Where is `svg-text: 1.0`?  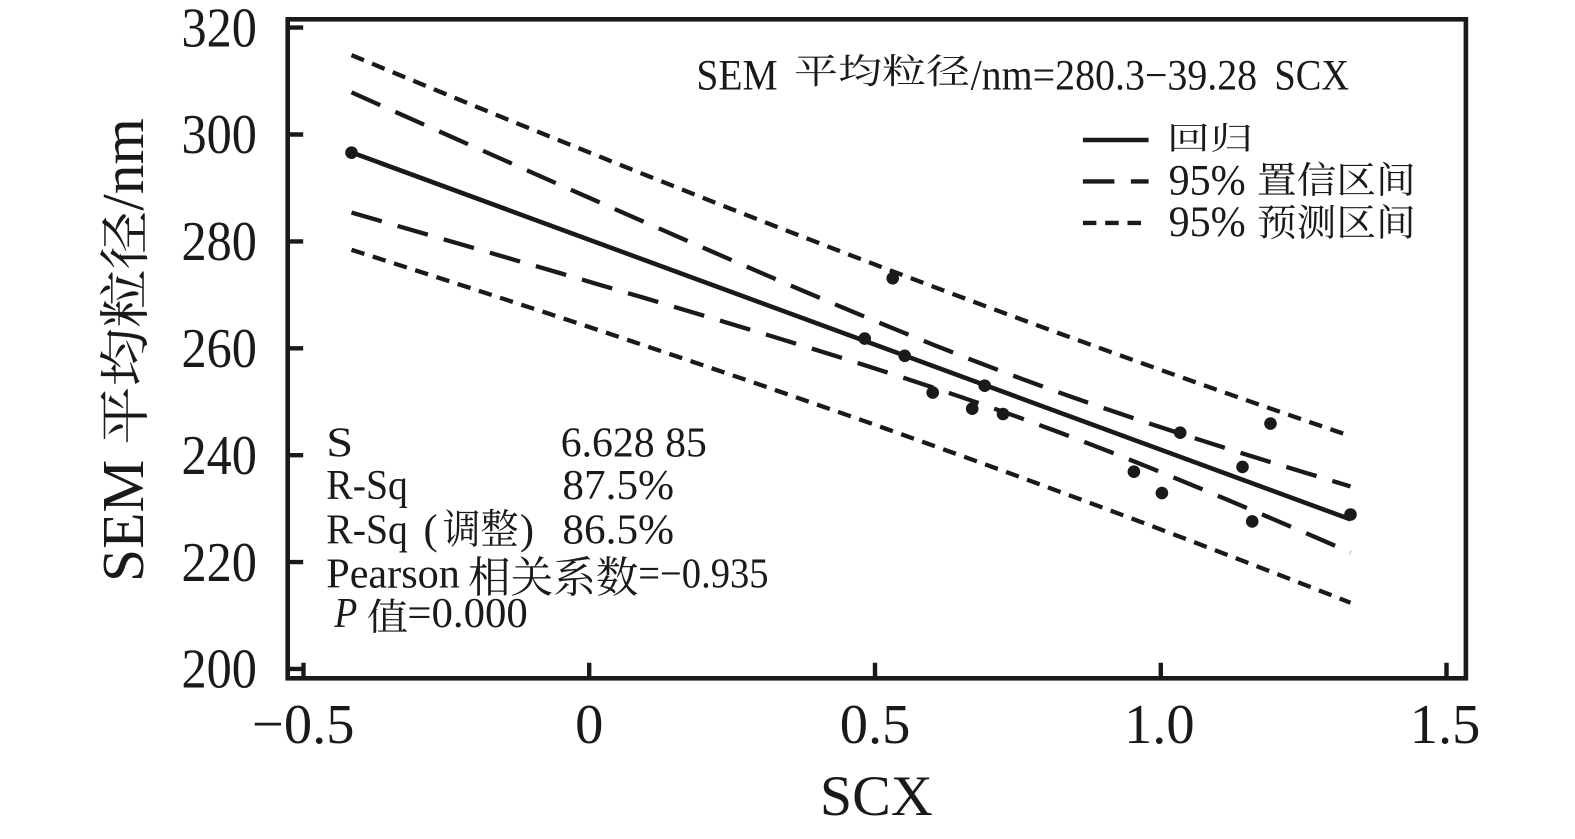 svg-text: 1.0 is located at coordinates (1159, 725).